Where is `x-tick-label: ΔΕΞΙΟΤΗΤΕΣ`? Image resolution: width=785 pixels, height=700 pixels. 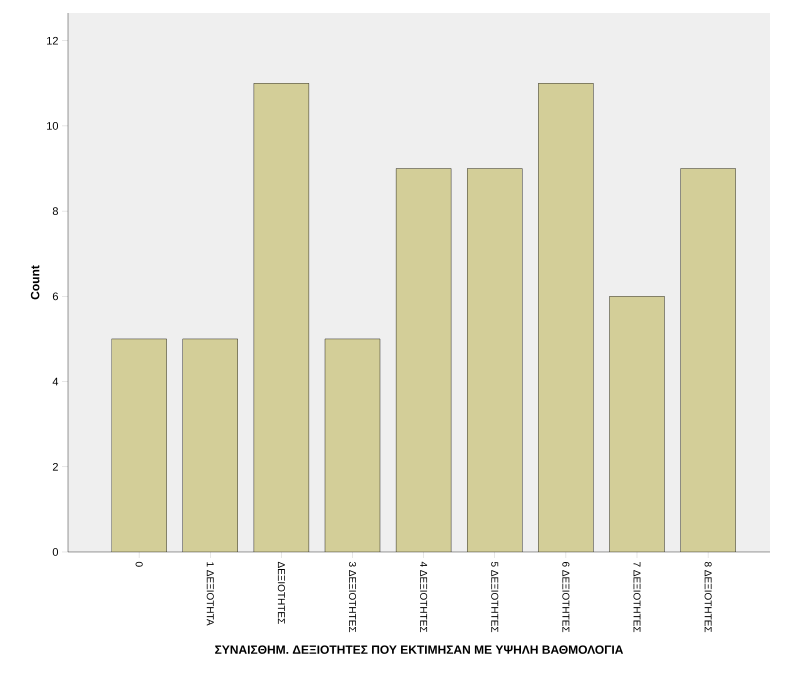
x-tick-label: ΔΕΞΙΟΤΗΤΕΣ is located at coordinates (281, 593).